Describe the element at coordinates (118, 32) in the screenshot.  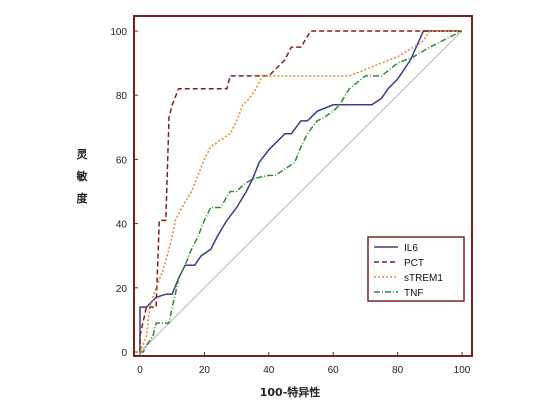
I see `y-tick-label: 100` at that location.